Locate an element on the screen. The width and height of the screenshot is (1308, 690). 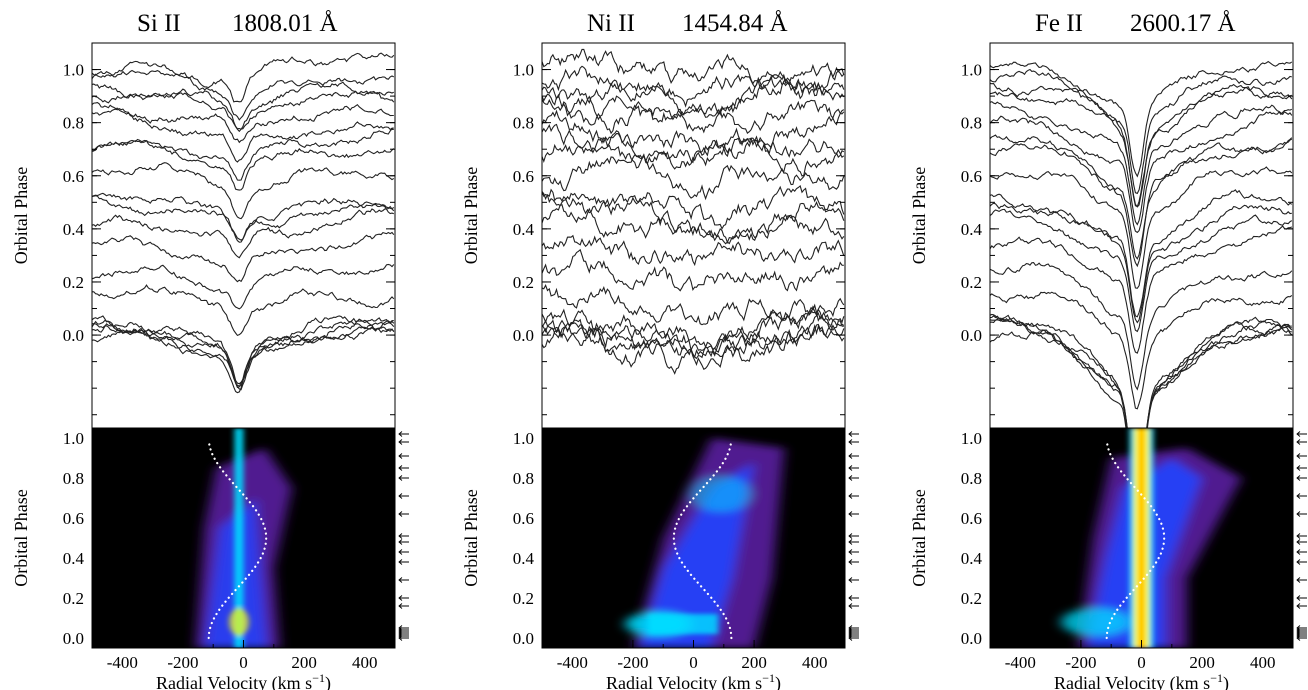
panel-title-wavelength: 1808.01 Å is located at coordinates (285, 23).